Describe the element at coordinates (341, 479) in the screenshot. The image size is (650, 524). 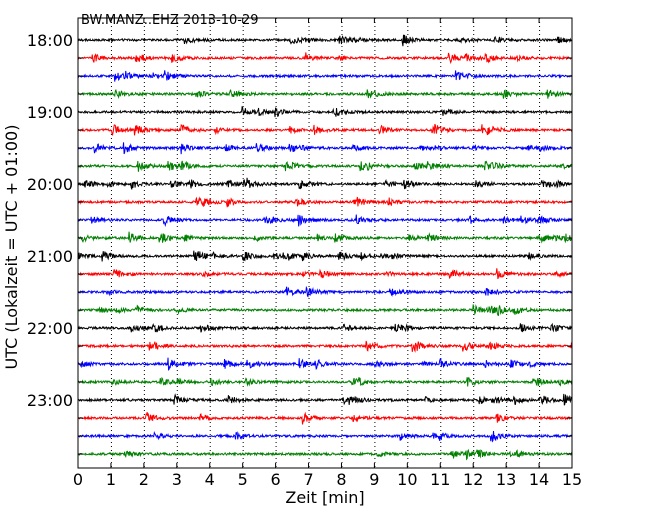
I see `x-tick-label: 8` at that location.